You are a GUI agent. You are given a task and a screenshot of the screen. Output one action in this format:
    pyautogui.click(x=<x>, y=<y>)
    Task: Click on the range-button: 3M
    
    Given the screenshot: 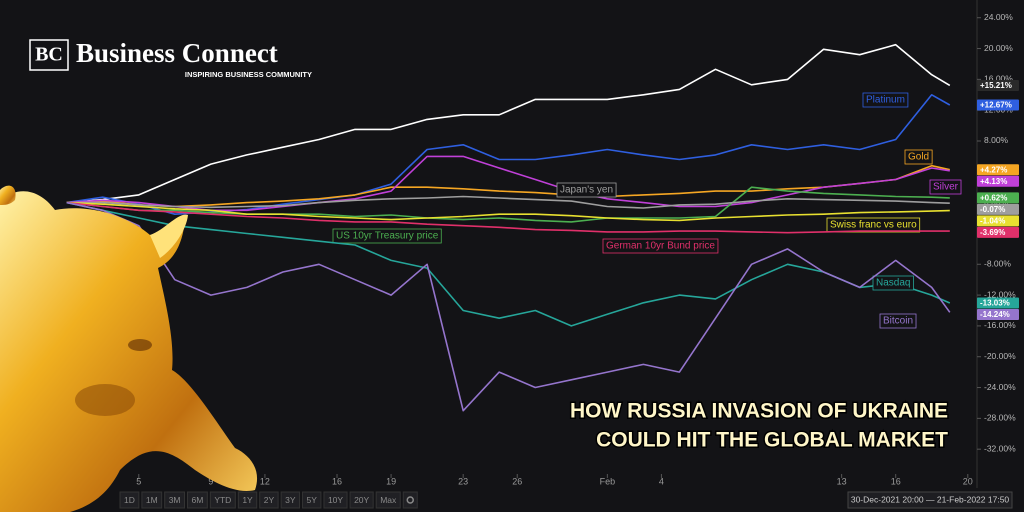 What is the action you would take?
    pyautogui.click(x=174, y=500)
    